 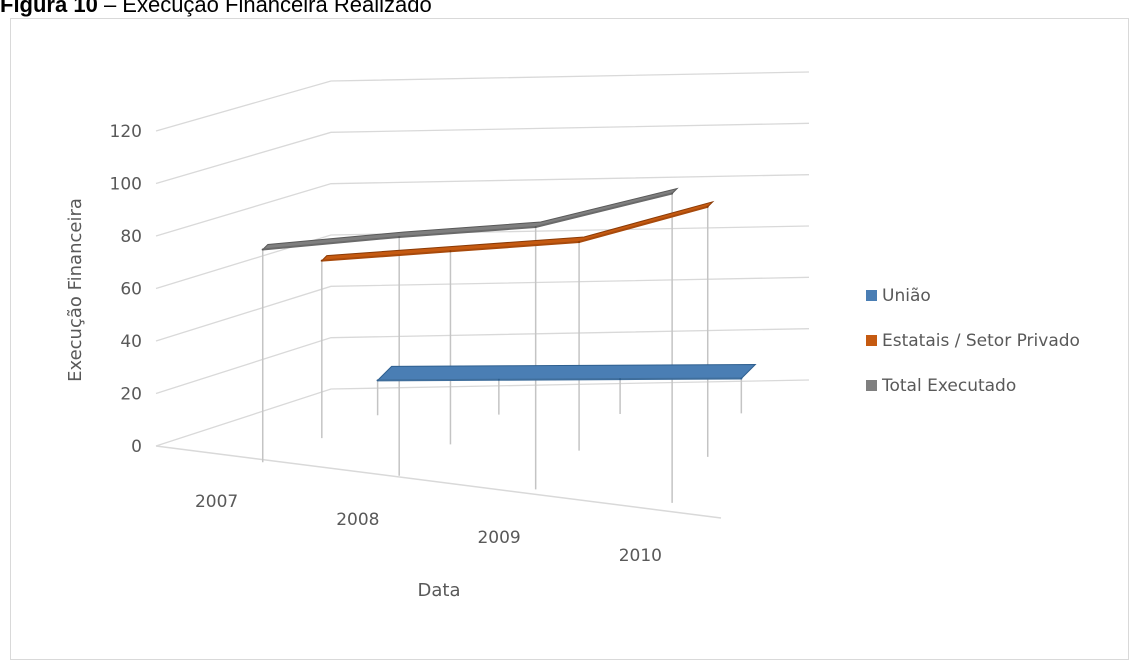 I want to click on x-tick-label: 2010, so click(x=640, y=556).